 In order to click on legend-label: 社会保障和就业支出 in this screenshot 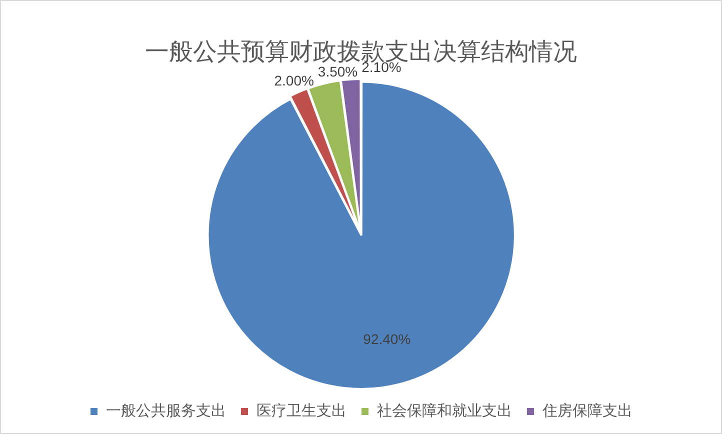, I will do `click(444, 410)`.